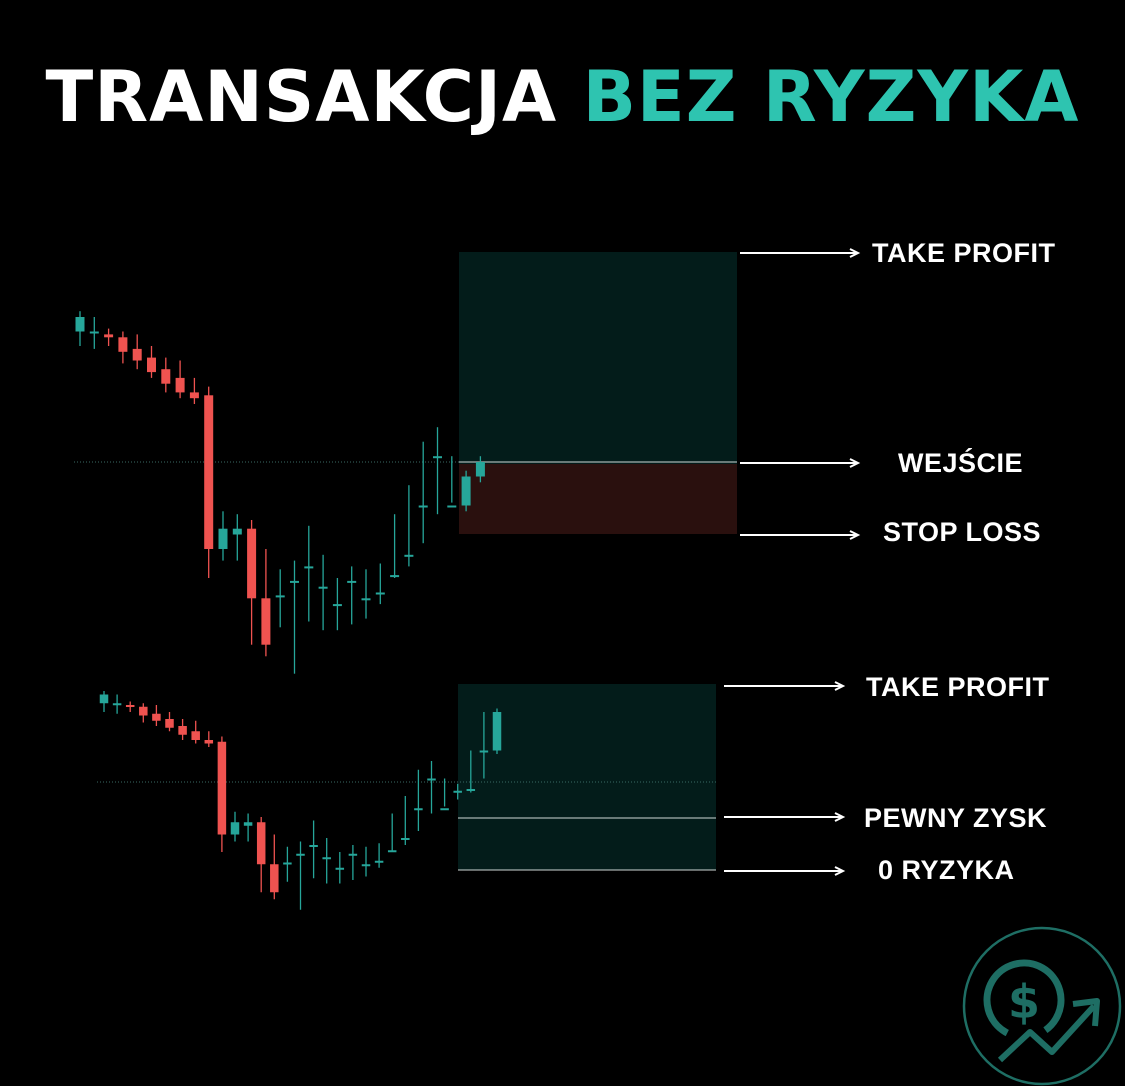  I want to click on title-teal: BEZ RYZYKA, so click(831, 97).